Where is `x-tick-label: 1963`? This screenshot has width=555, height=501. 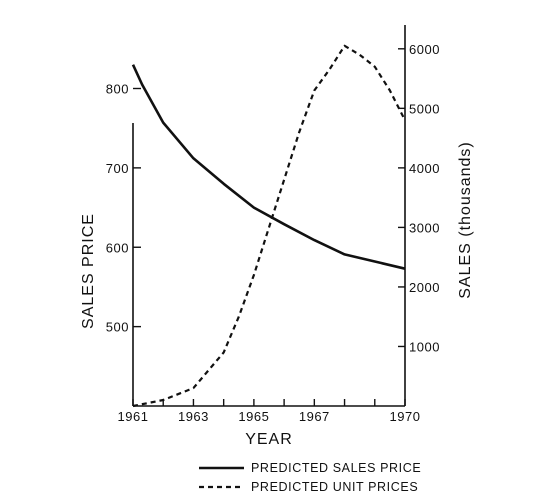
x-tick-label: 1963 is located at coordinates (193, 416).